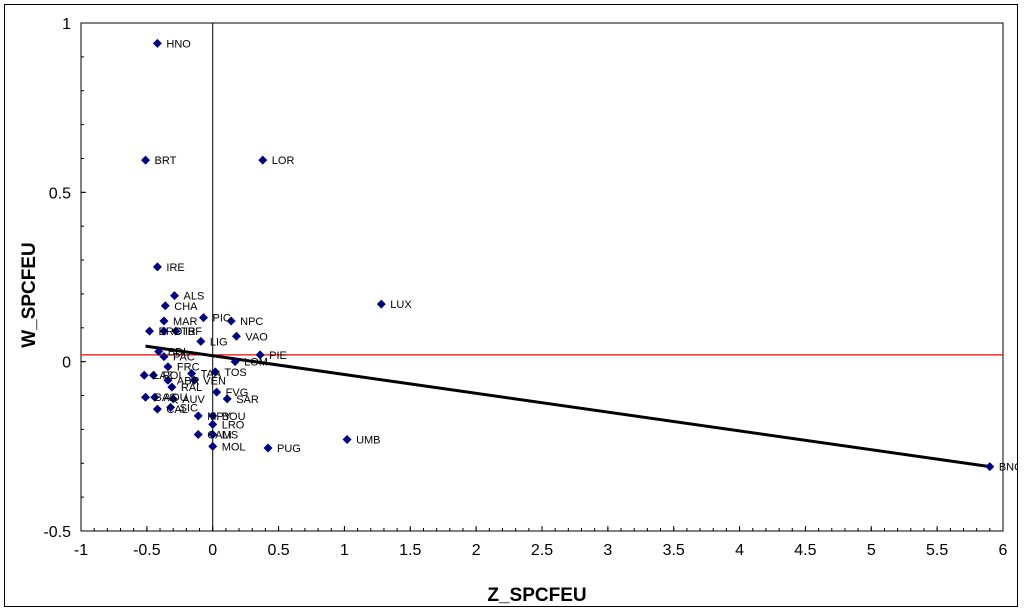 The width and height of the screenshot is (1024, 613). What do you see at coordinates (57, 532) in the screenshot?
I see `y-tick-label: -0.5` at bounding box center [57, 532].